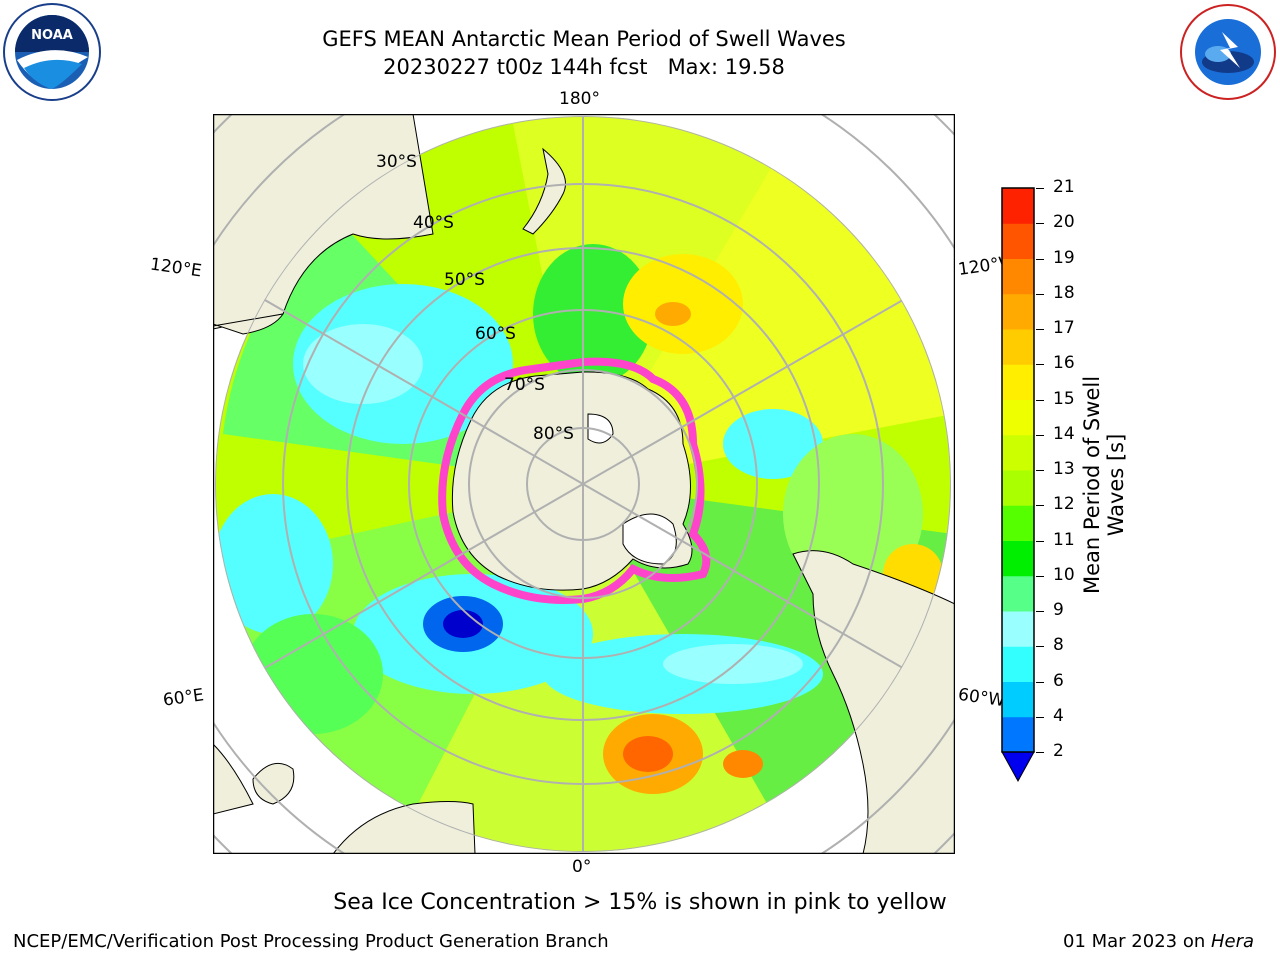 Image resolution: width=1280 pixels, height=960 pixels. I want to click on colorbar-tick-label: 6, so click(1058, 680).